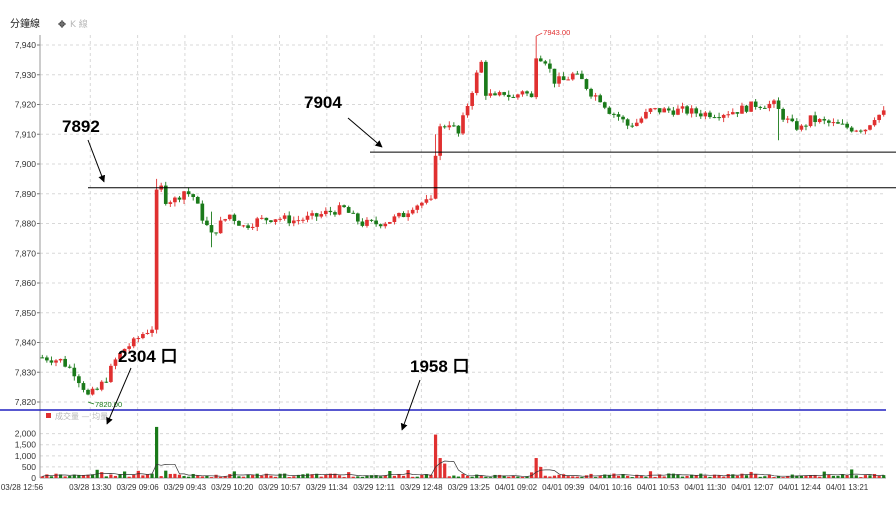 This screenshot has height=509, width=896. What do you see at coordinates (539, 34) in the screenshot?
I see `max-price-pointer` at bounding box center [539, 34].